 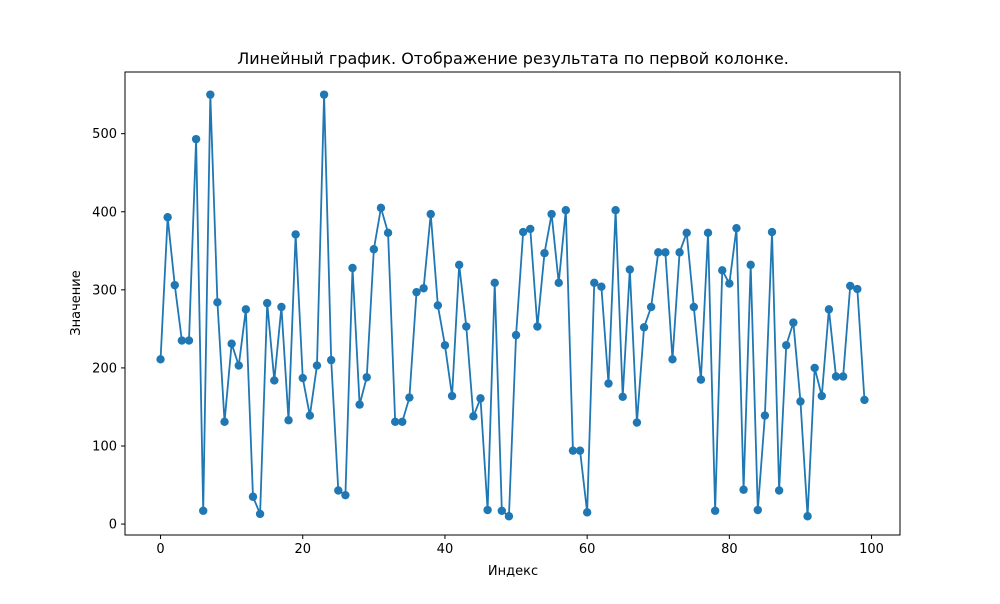 What do you see at coordinates (445, 549) in the screenshot?
I see `x-tick-label: 40` at bounding box center [445, 549].